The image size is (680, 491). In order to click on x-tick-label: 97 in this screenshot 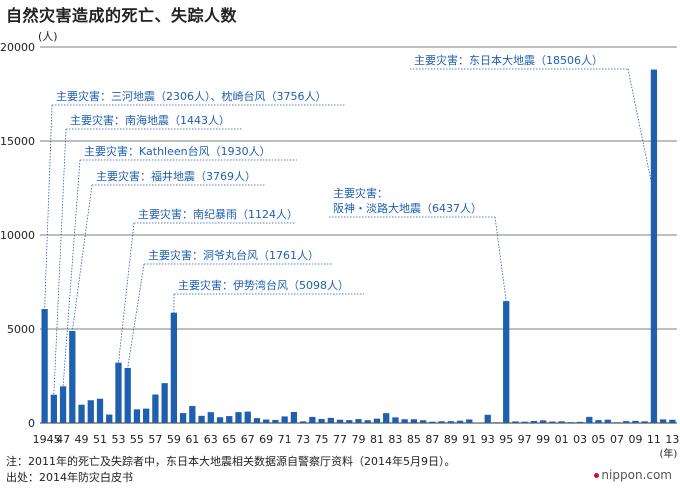, I will do `click(525, 439)`.